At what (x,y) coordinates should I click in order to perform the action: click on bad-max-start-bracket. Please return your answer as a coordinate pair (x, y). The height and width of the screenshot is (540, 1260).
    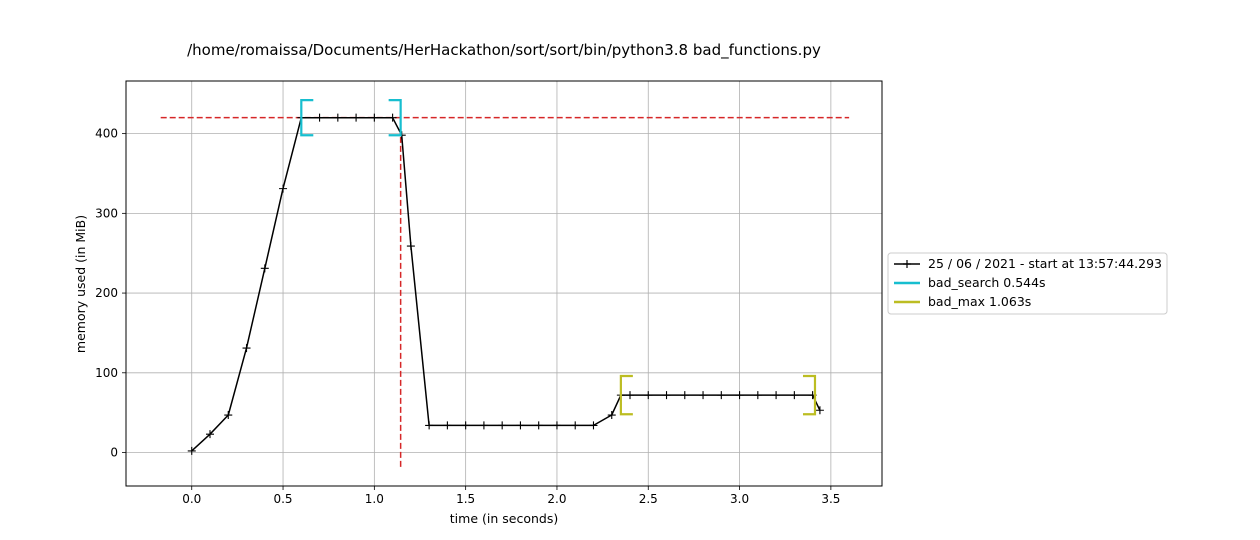
    Looking at the image, I should click on (626, 395).